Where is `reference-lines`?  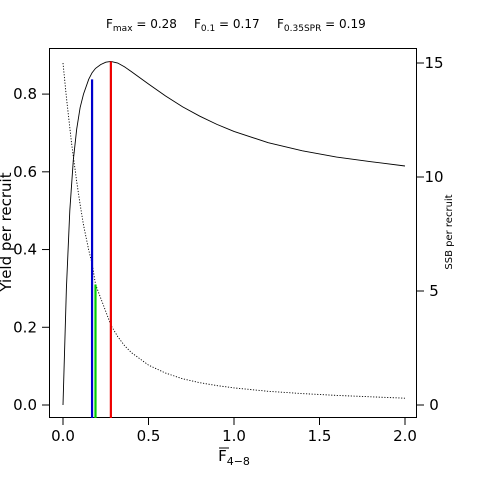 reference-lines is located at coordinates (101, 239).